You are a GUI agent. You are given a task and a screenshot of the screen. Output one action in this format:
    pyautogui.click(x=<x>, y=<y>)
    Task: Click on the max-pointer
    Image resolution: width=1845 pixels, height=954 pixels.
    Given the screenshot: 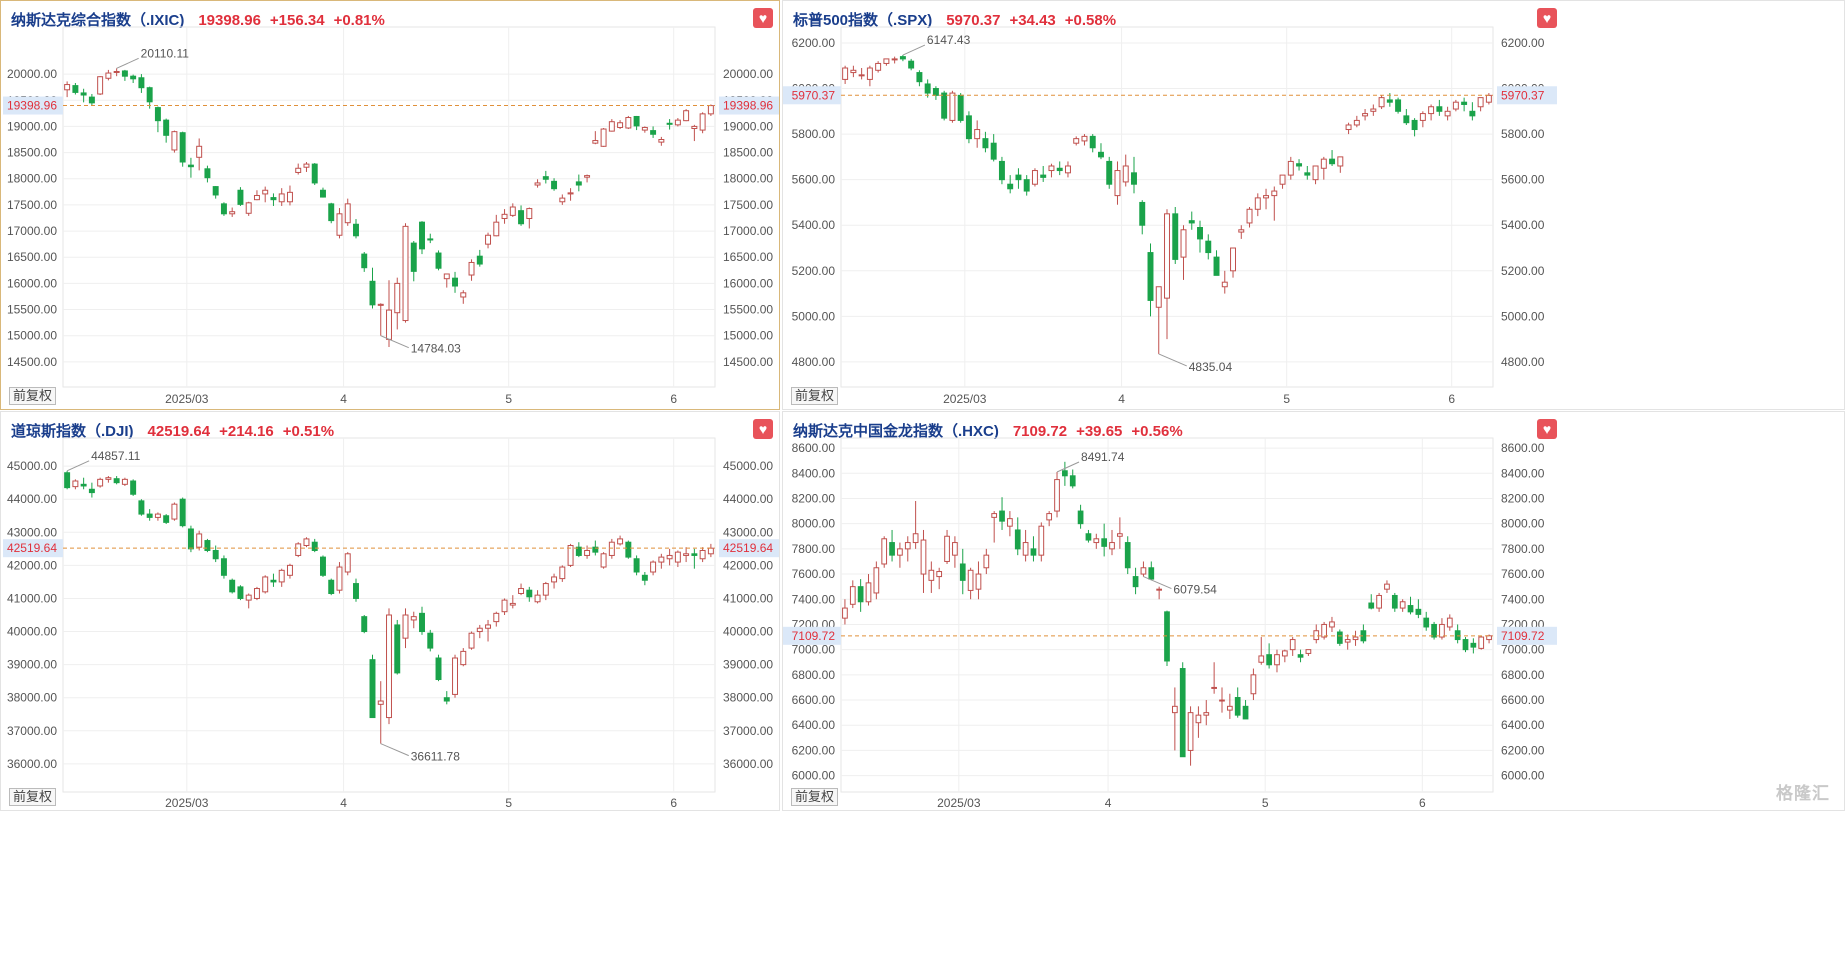 What is the action you would take?
    pyautogui.click(x=78, y=466)
    